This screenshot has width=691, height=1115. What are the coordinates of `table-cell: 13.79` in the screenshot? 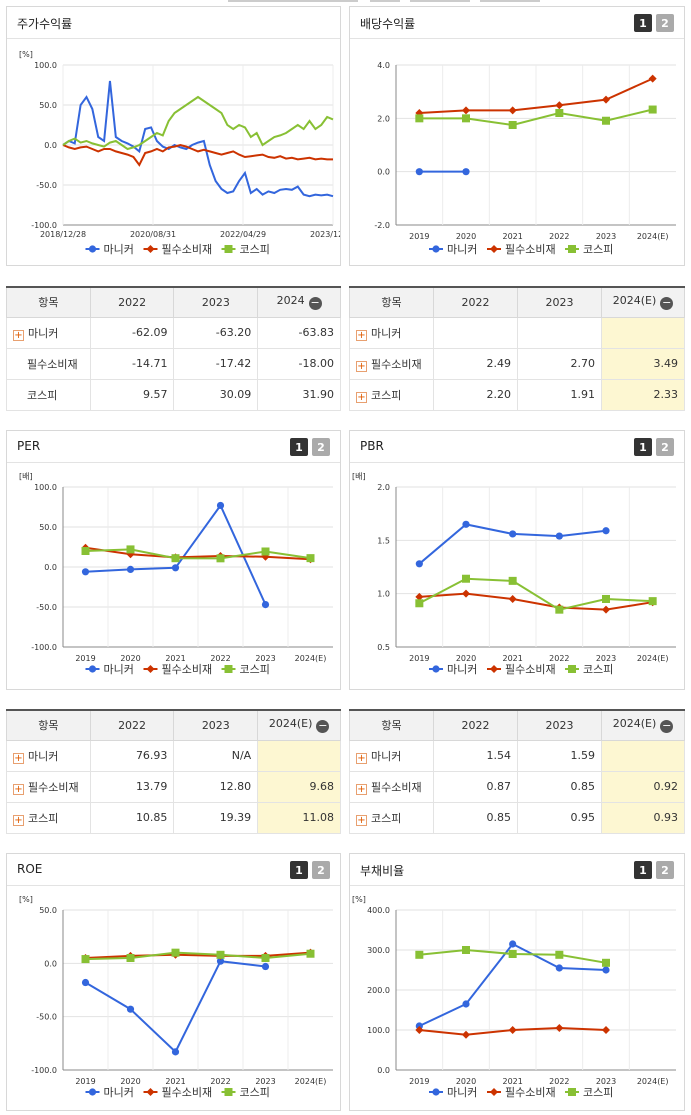 It's located at (132, 786).